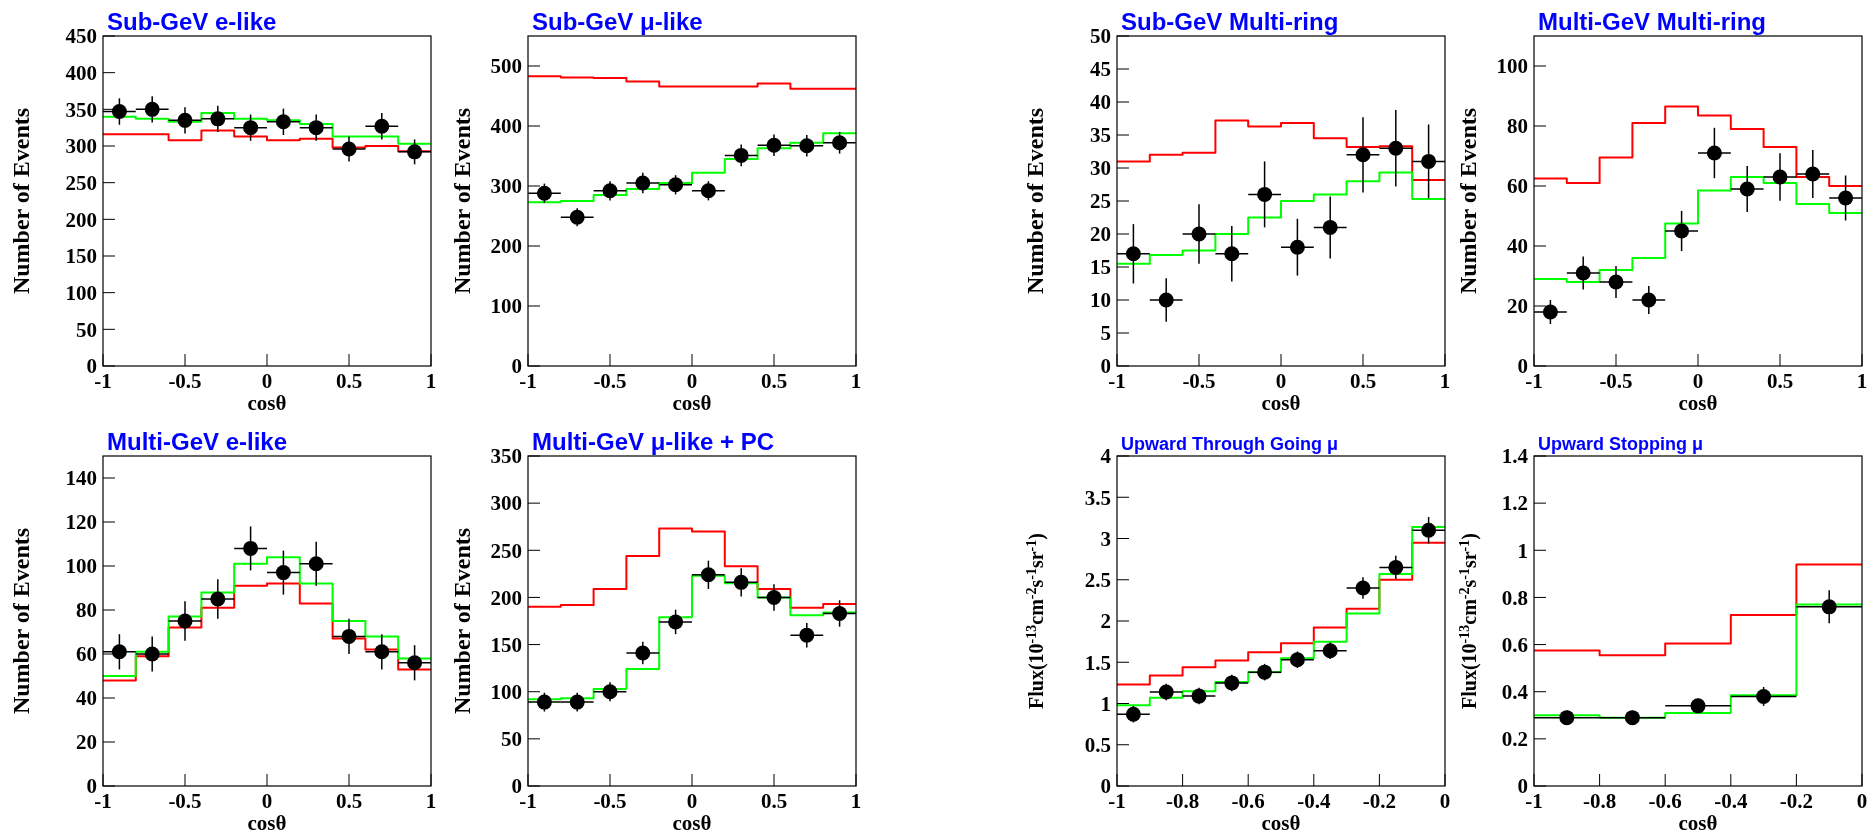 This screenshot has width=1874, height=836. What do you see at coordinates (506, 456) in the screenshot?
I see `y-tick-label: 350` at bounding box center [506, 456].